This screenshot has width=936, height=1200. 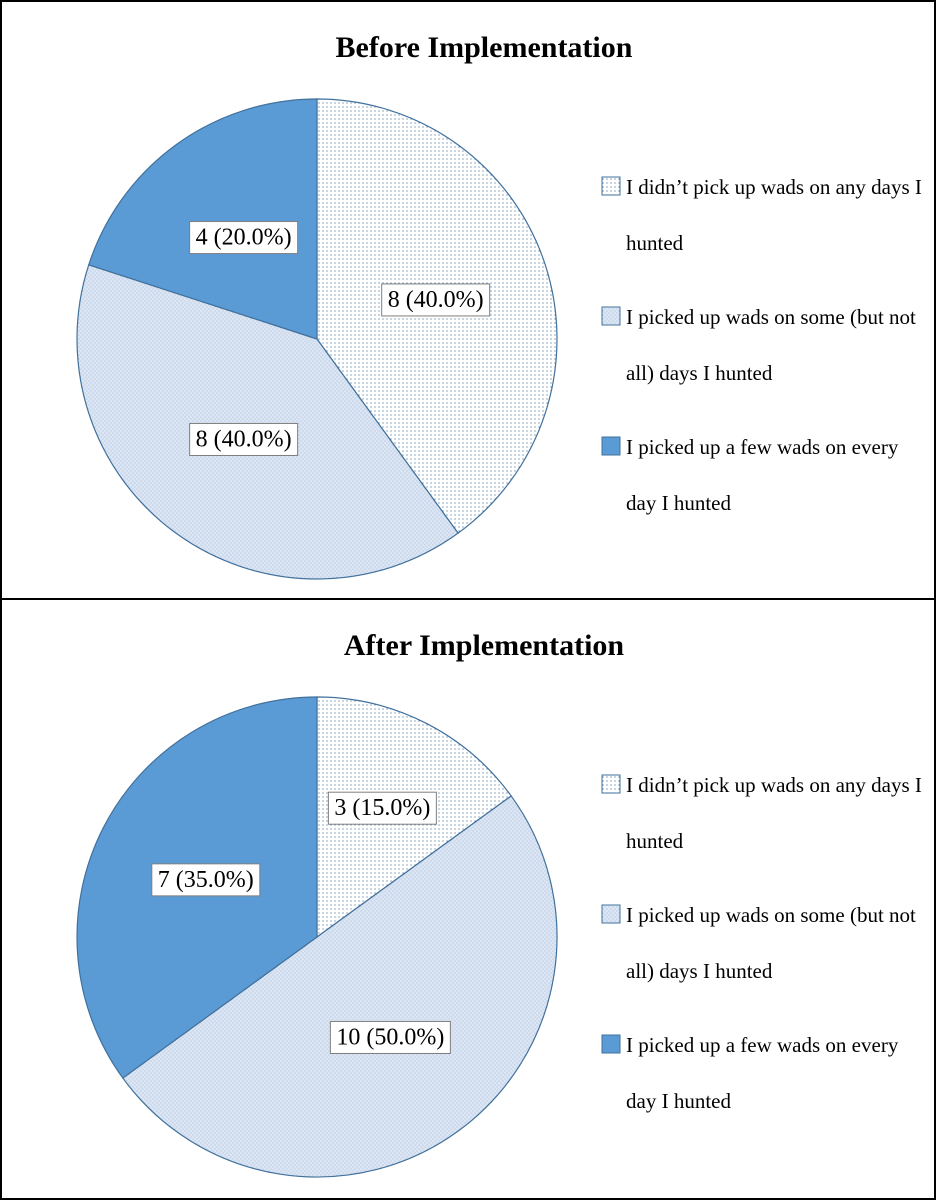 I want to click on data-label-text: 10 (50.0%), so click(x=390, y=1037).